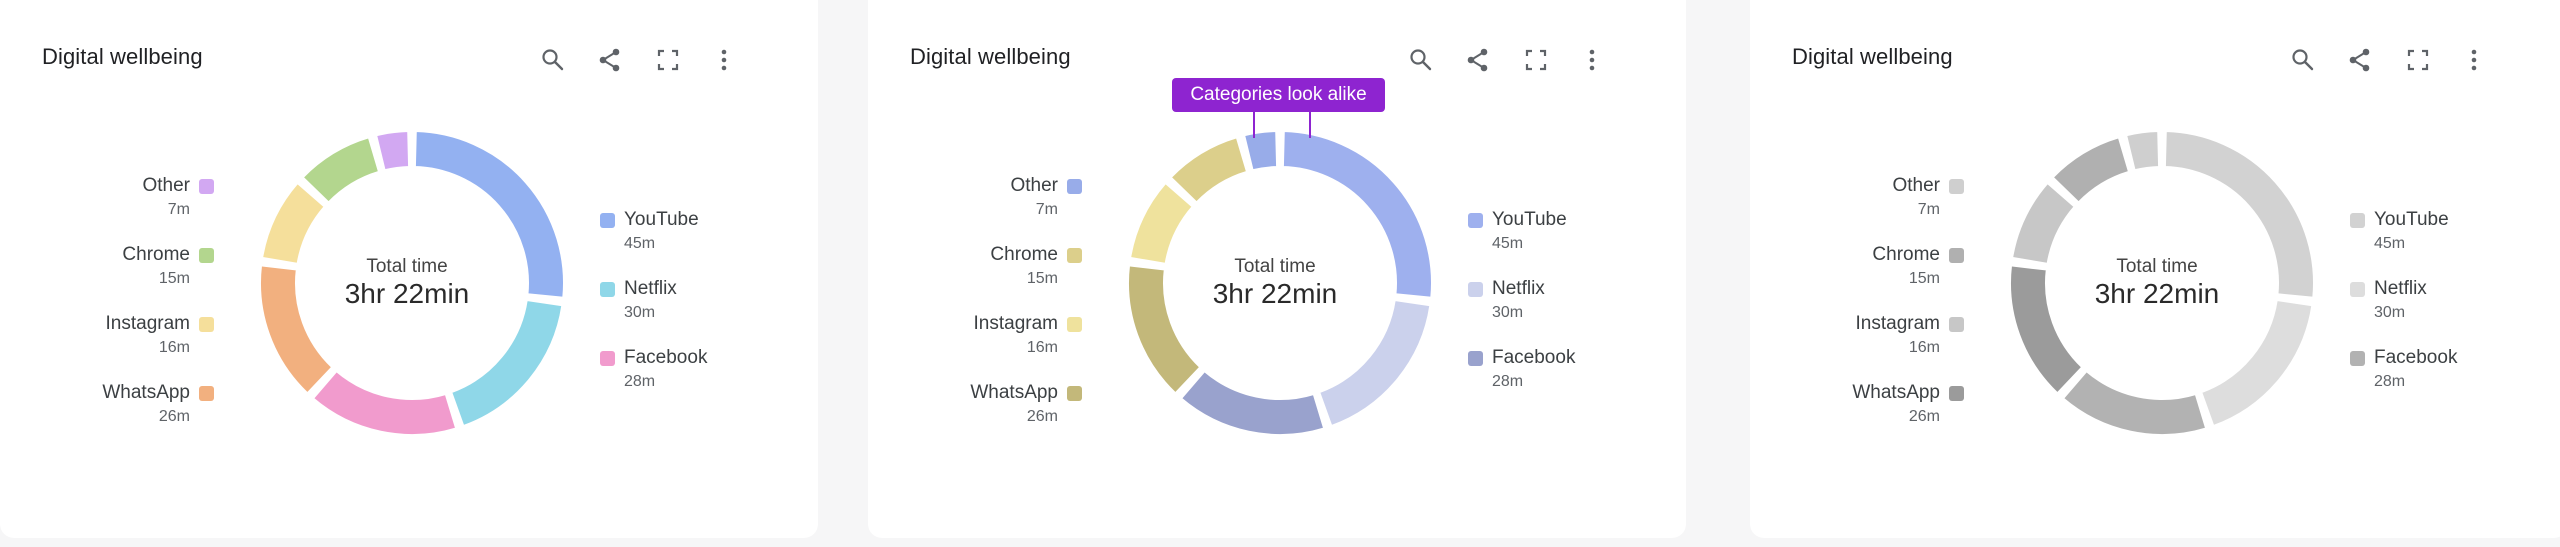 Image resolution: width=2560 pixels, height=547 pixels. What do you see at coordinates (1924, 416) in the screenshot?
I see `legend-value: 26m` at bounding box center [1924, 416].